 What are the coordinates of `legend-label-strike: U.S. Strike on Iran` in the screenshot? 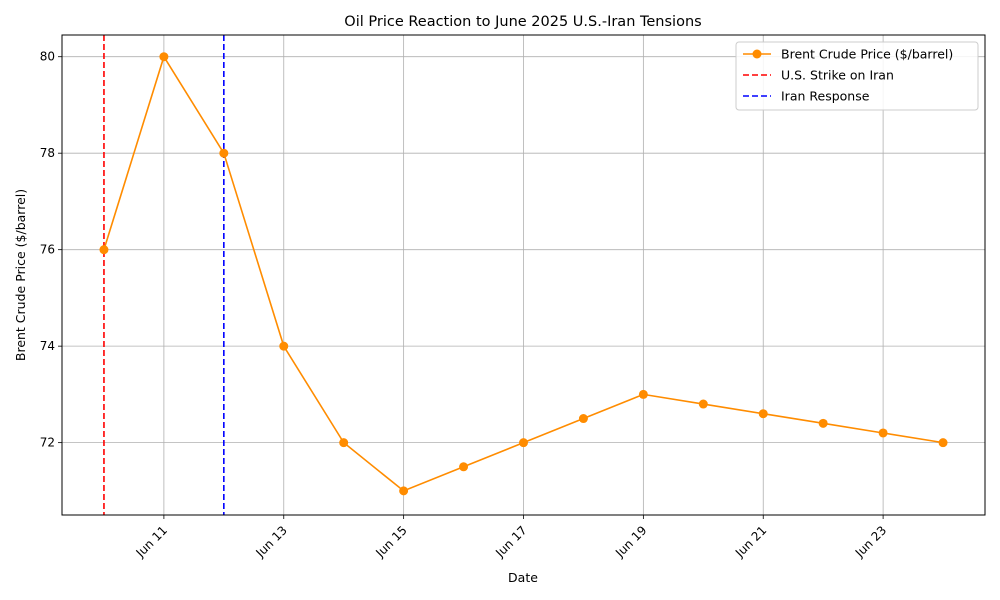 It's located at (837, 75).